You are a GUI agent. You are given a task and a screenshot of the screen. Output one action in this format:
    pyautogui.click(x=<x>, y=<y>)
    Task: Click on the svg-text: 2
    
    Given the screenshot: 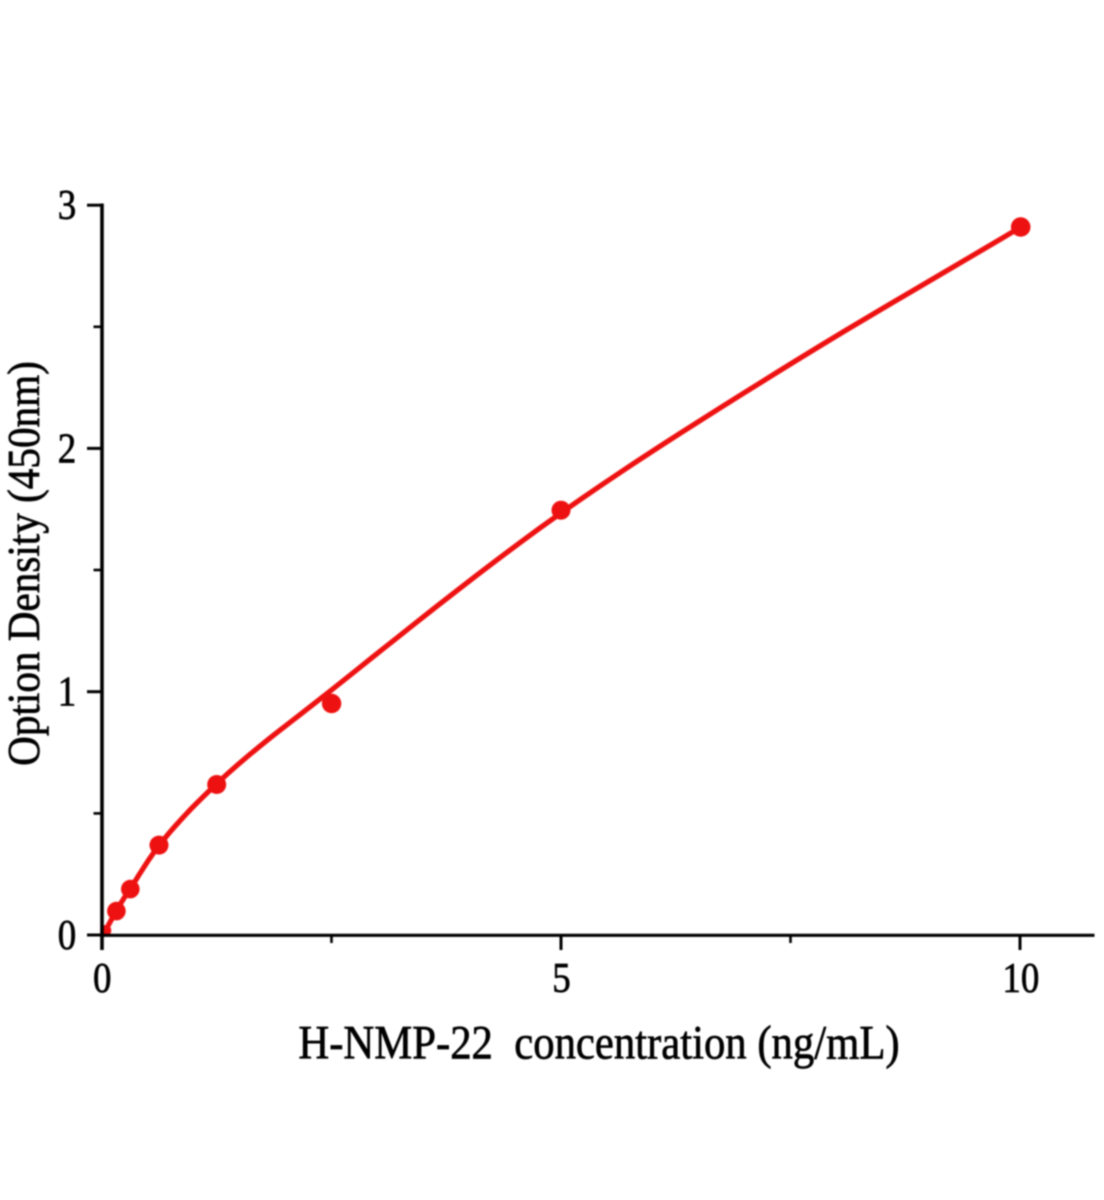 What is the action you would take?
    pyautogui.click(x=67, y=448)
    